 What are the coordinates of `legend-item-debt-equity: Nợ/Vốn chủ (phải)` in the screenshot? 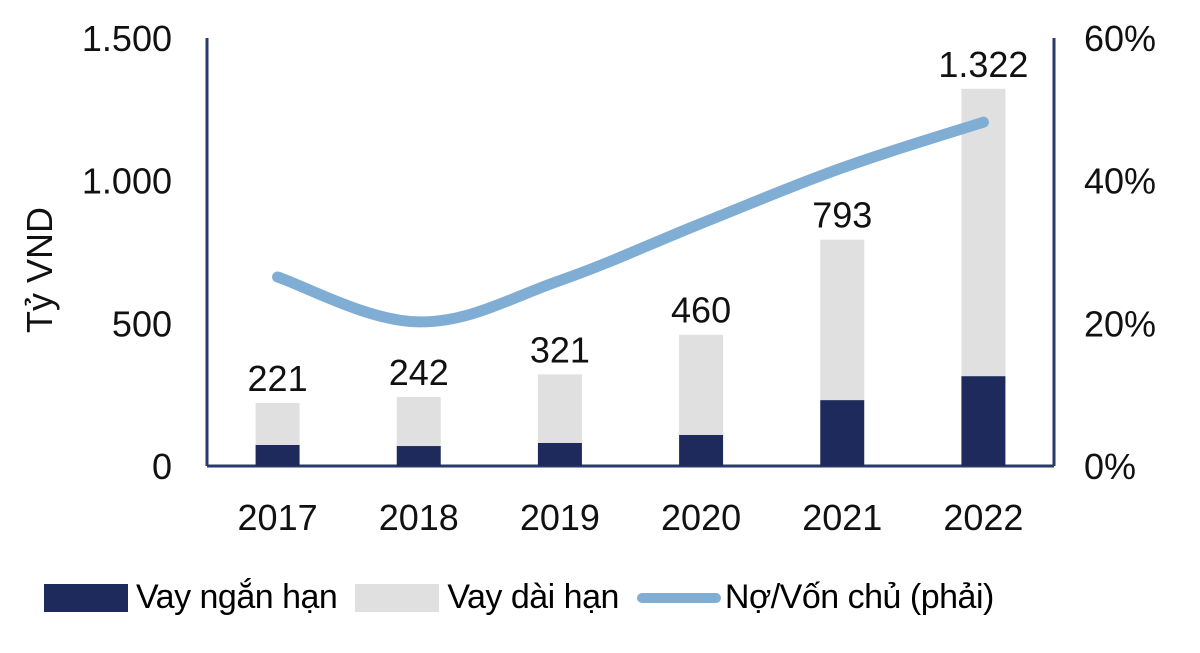 It's located at (815, 597).